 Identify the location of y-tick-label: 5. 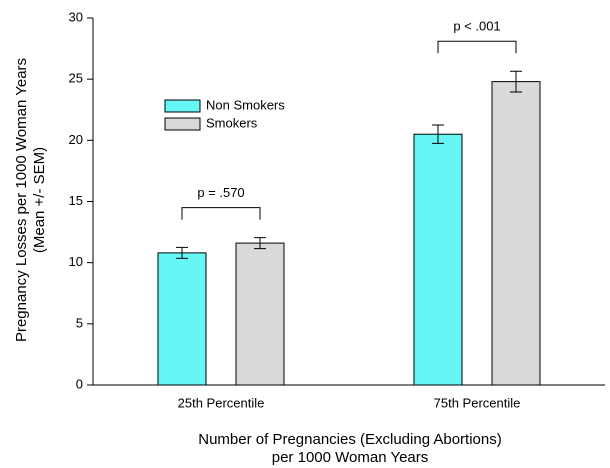
(79, 322).